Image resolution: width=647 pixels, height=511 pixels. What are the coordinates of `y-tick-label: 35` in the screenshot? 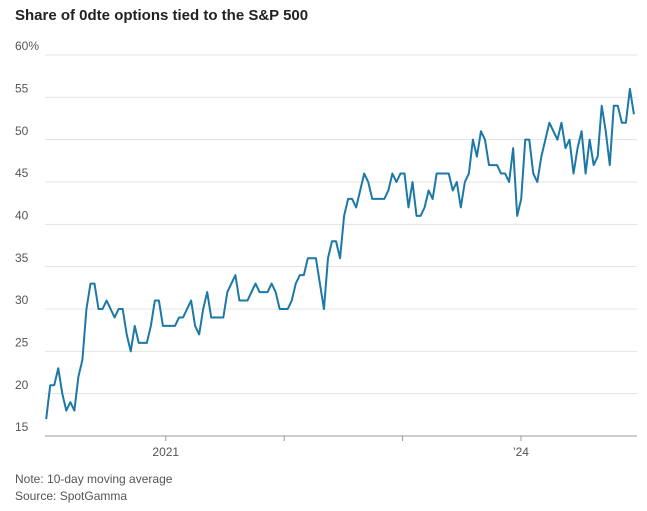 It's located at (22, 258).